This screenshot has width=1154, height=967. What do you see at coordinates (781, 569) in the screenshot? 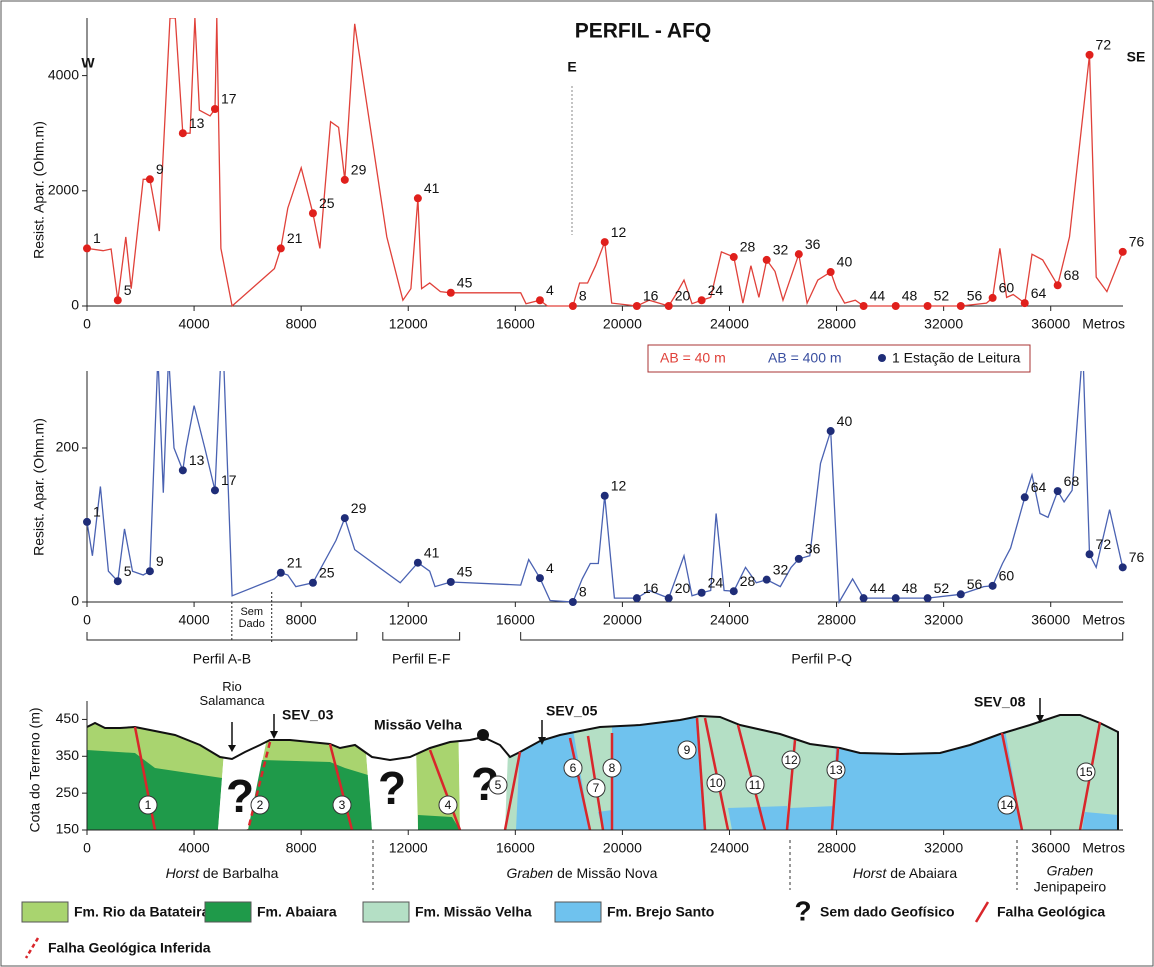
I see `station-label: 32` at bounding box center [781, 569].